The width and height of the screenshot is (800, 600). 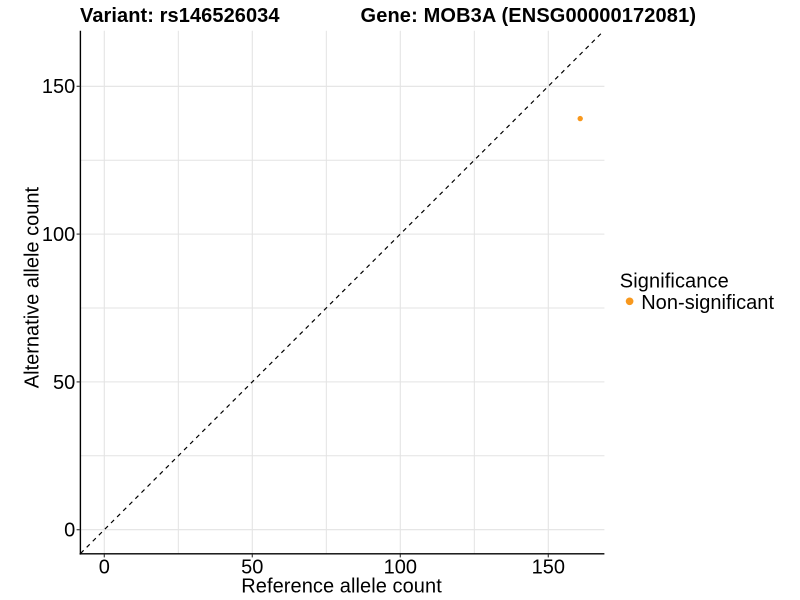 What do you see at coordinates (707, 303) in the screenshot?
I see `svg-text: Non-significant` at bounding box center [707, 303].